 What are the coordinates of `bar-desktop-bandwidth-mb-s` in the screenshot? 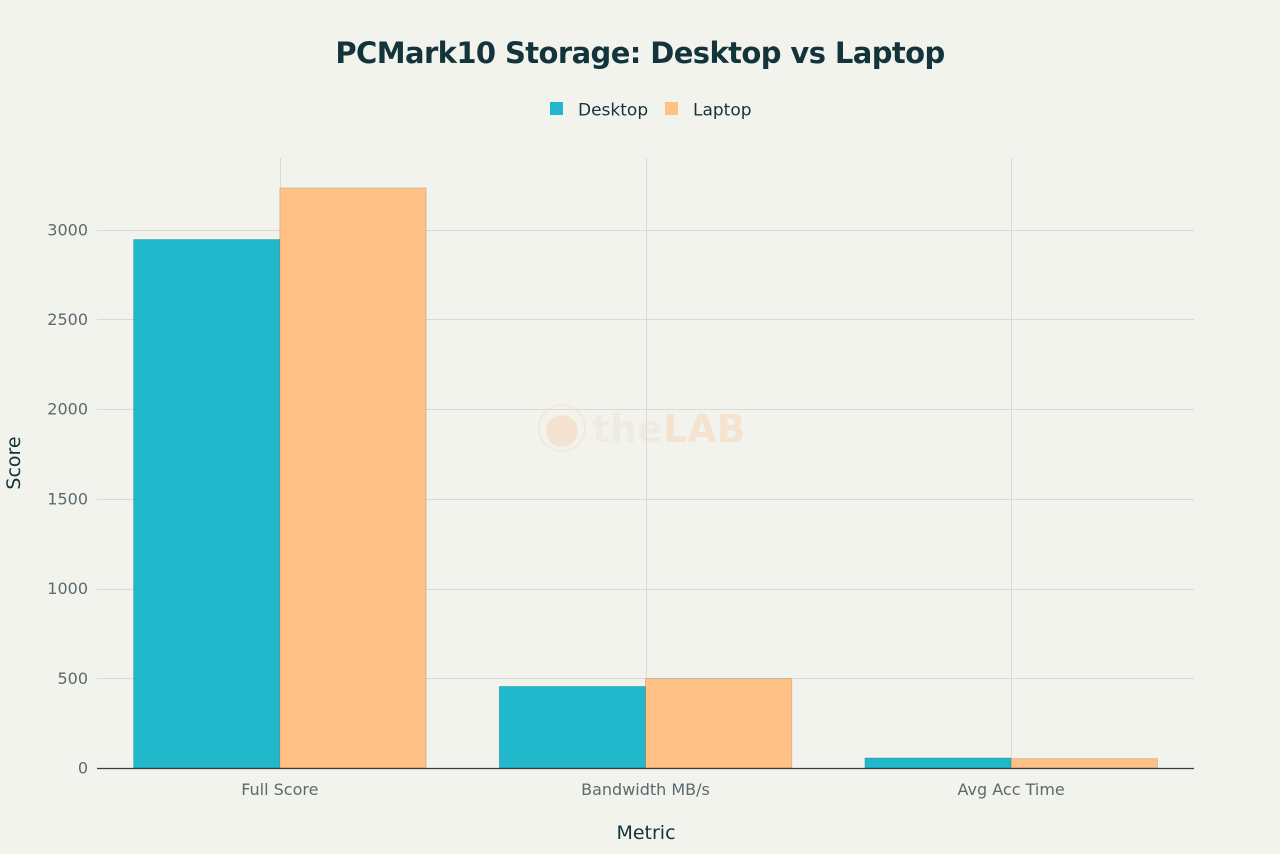 It's located at (572, 727).